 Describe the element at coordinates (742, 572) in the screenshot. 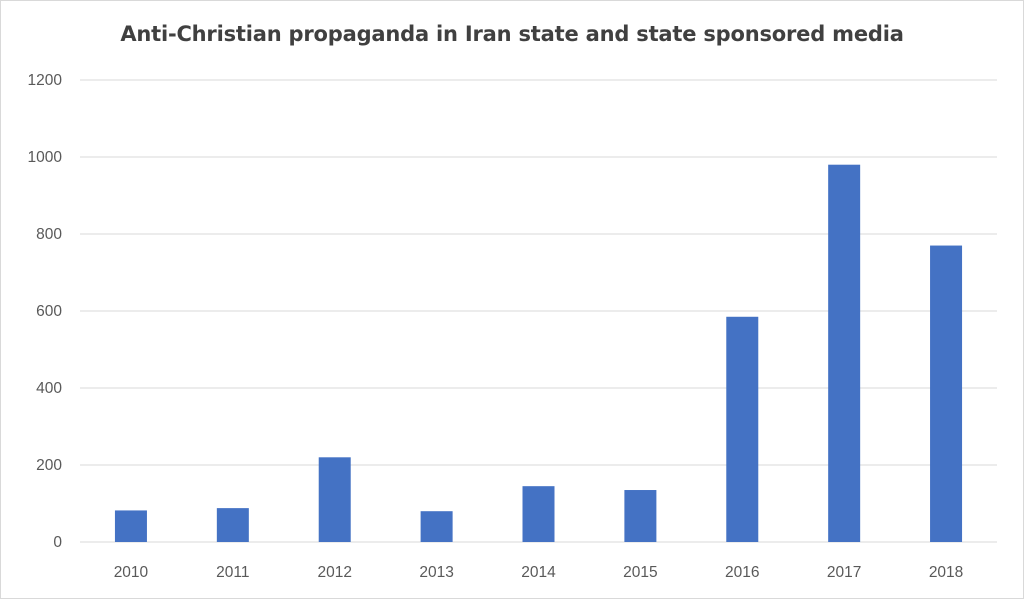

I see `x-tick-label: 2016` at that location.